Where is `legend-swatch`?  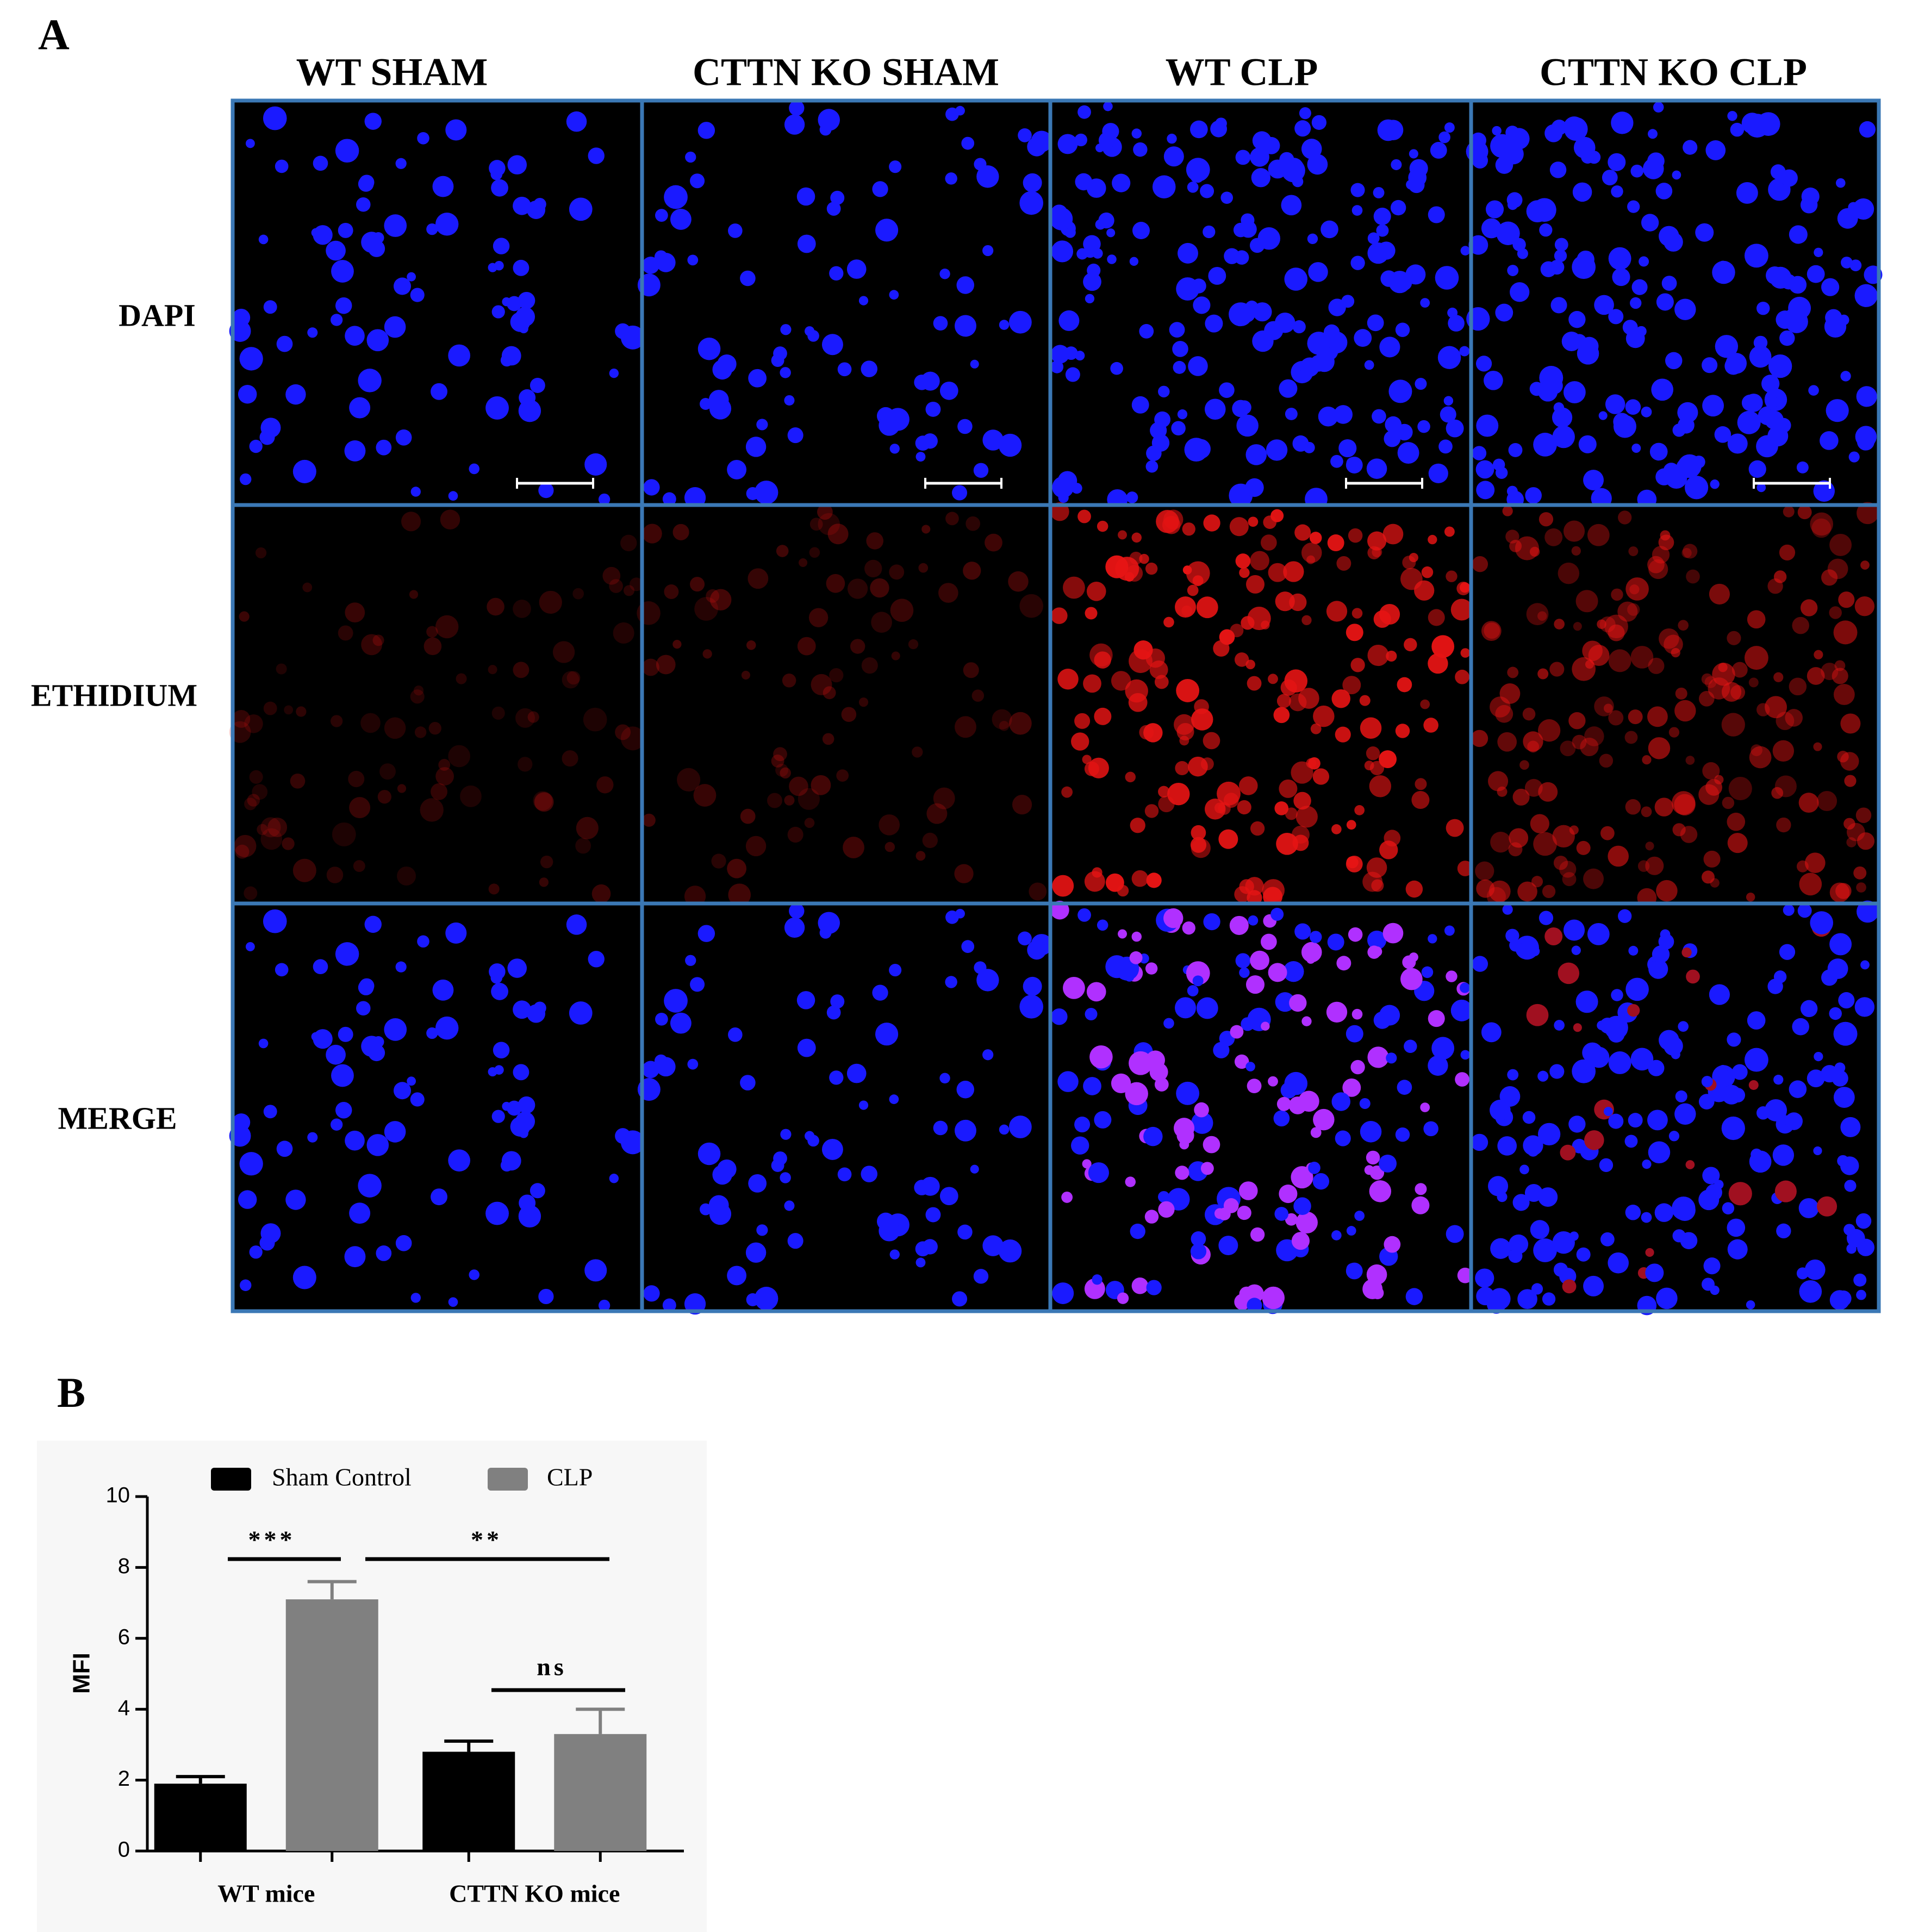
legend-swatch is located at coordinates (231, 1479).